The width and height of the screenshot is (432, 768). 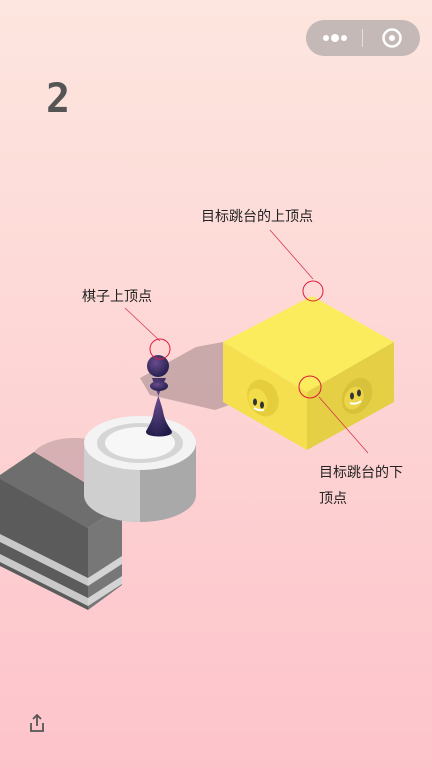 I want to click on target-circle-icon, so click(x=392, y=38).